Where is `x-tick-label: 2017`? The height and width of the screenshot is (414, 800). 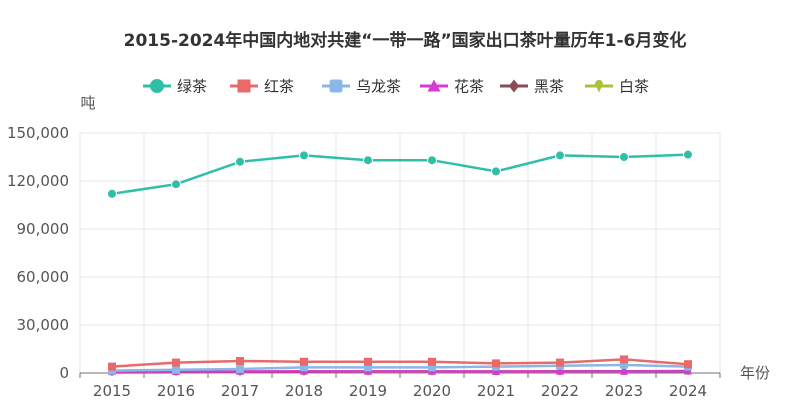
x-tick-label: 2017 is located at coordinates (240, 391).